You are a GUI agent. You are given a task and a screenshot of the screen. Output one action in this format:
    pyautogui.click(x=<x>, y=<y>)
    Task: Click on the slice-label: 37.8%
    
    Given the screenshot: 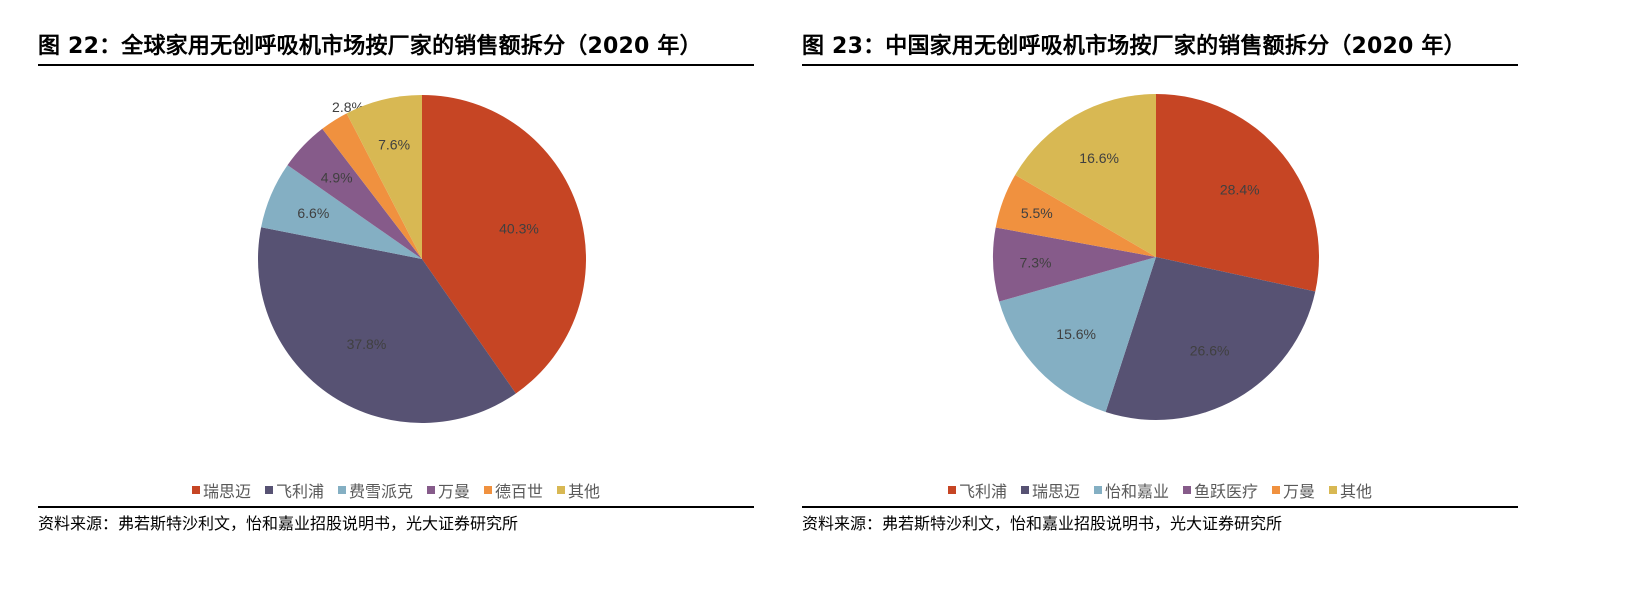 What is the action you would take?
    pyautogui.click(x=367, y=344)
    